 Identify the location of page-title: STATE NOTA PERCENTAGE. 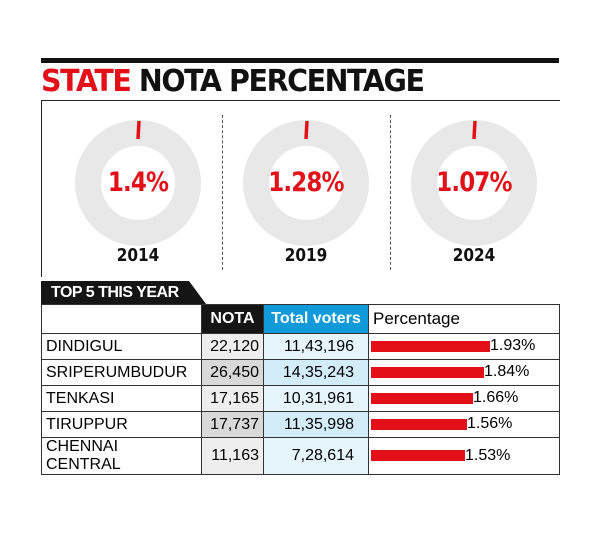
(233, 81).